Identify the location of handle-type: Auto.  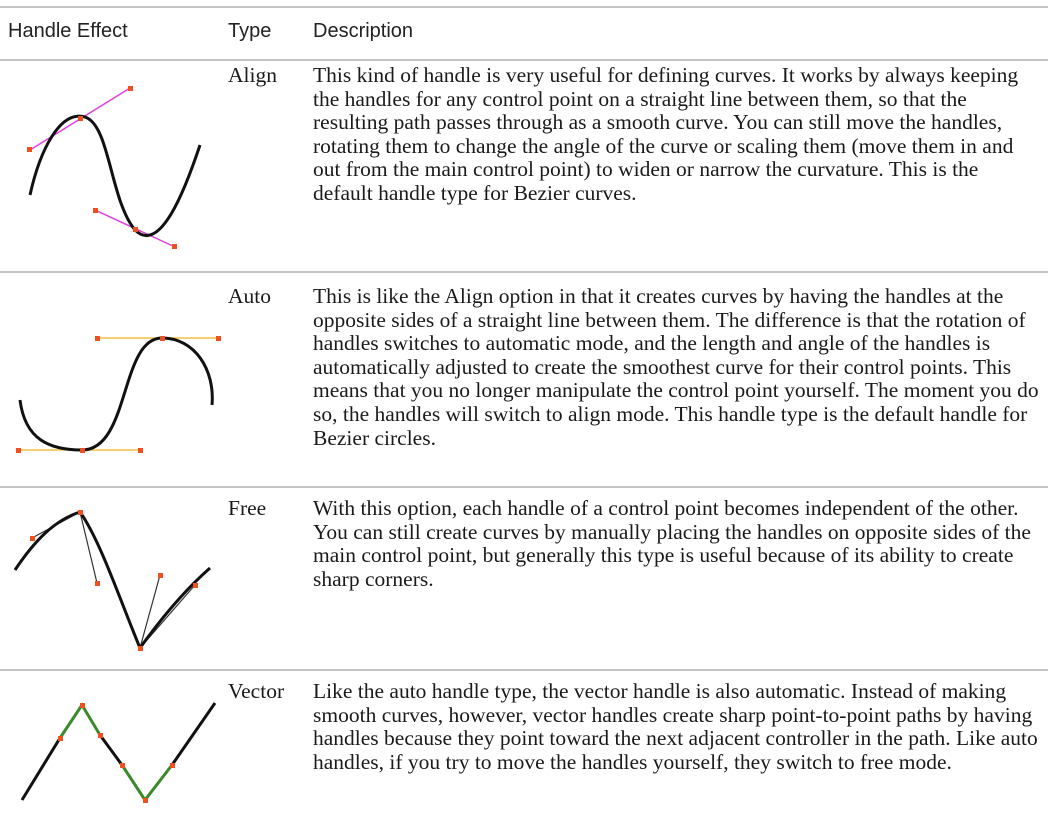
(249, 296).